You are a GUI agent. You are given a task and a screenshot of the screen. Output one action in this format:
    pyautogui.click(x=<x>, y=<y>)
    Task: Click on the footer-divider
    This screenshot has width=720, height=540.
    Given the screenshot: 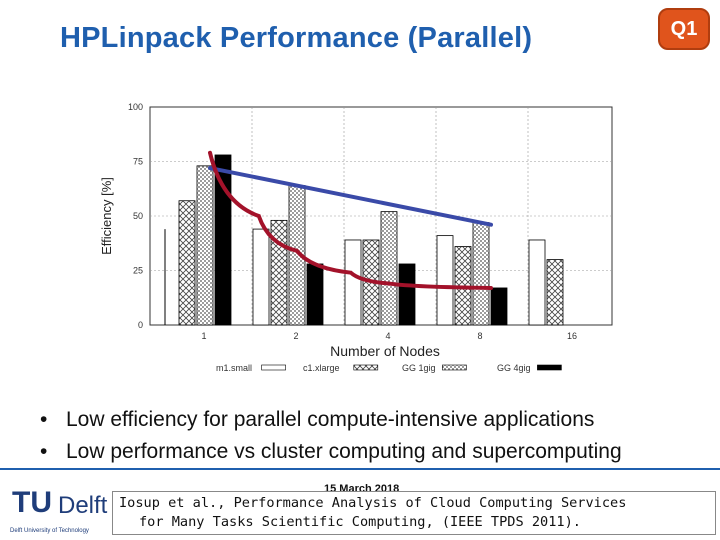 What is the action you would take?
    pyautogui.click(x=360, y=469)
    